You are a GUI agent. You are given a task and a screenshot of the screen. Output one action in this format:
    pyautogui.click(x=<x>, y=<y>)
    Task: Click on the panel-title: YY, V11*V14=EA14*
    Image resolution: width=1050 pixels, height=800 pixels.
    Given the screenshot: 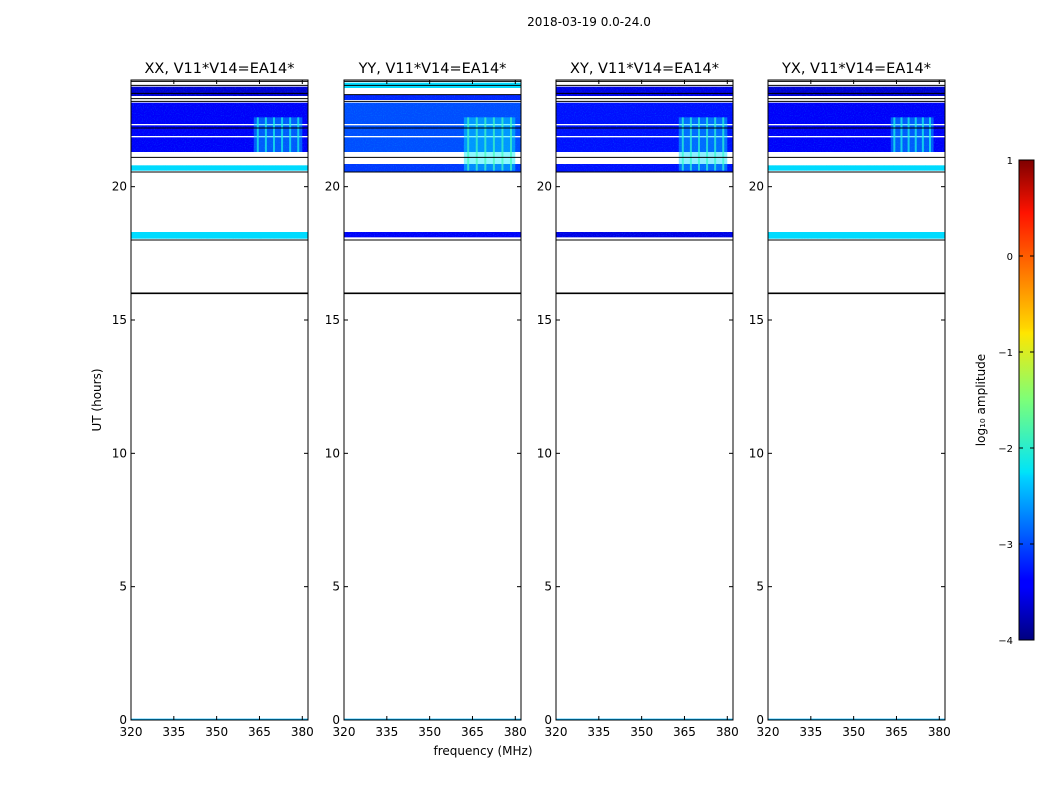 What is the action you would take?
    pyautogui.click(x=432, y=69)
    